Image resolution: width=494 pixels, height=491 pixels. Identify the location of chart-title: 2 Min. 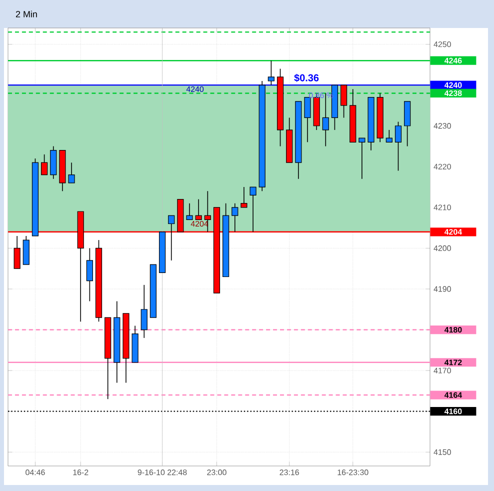
(26, 14).